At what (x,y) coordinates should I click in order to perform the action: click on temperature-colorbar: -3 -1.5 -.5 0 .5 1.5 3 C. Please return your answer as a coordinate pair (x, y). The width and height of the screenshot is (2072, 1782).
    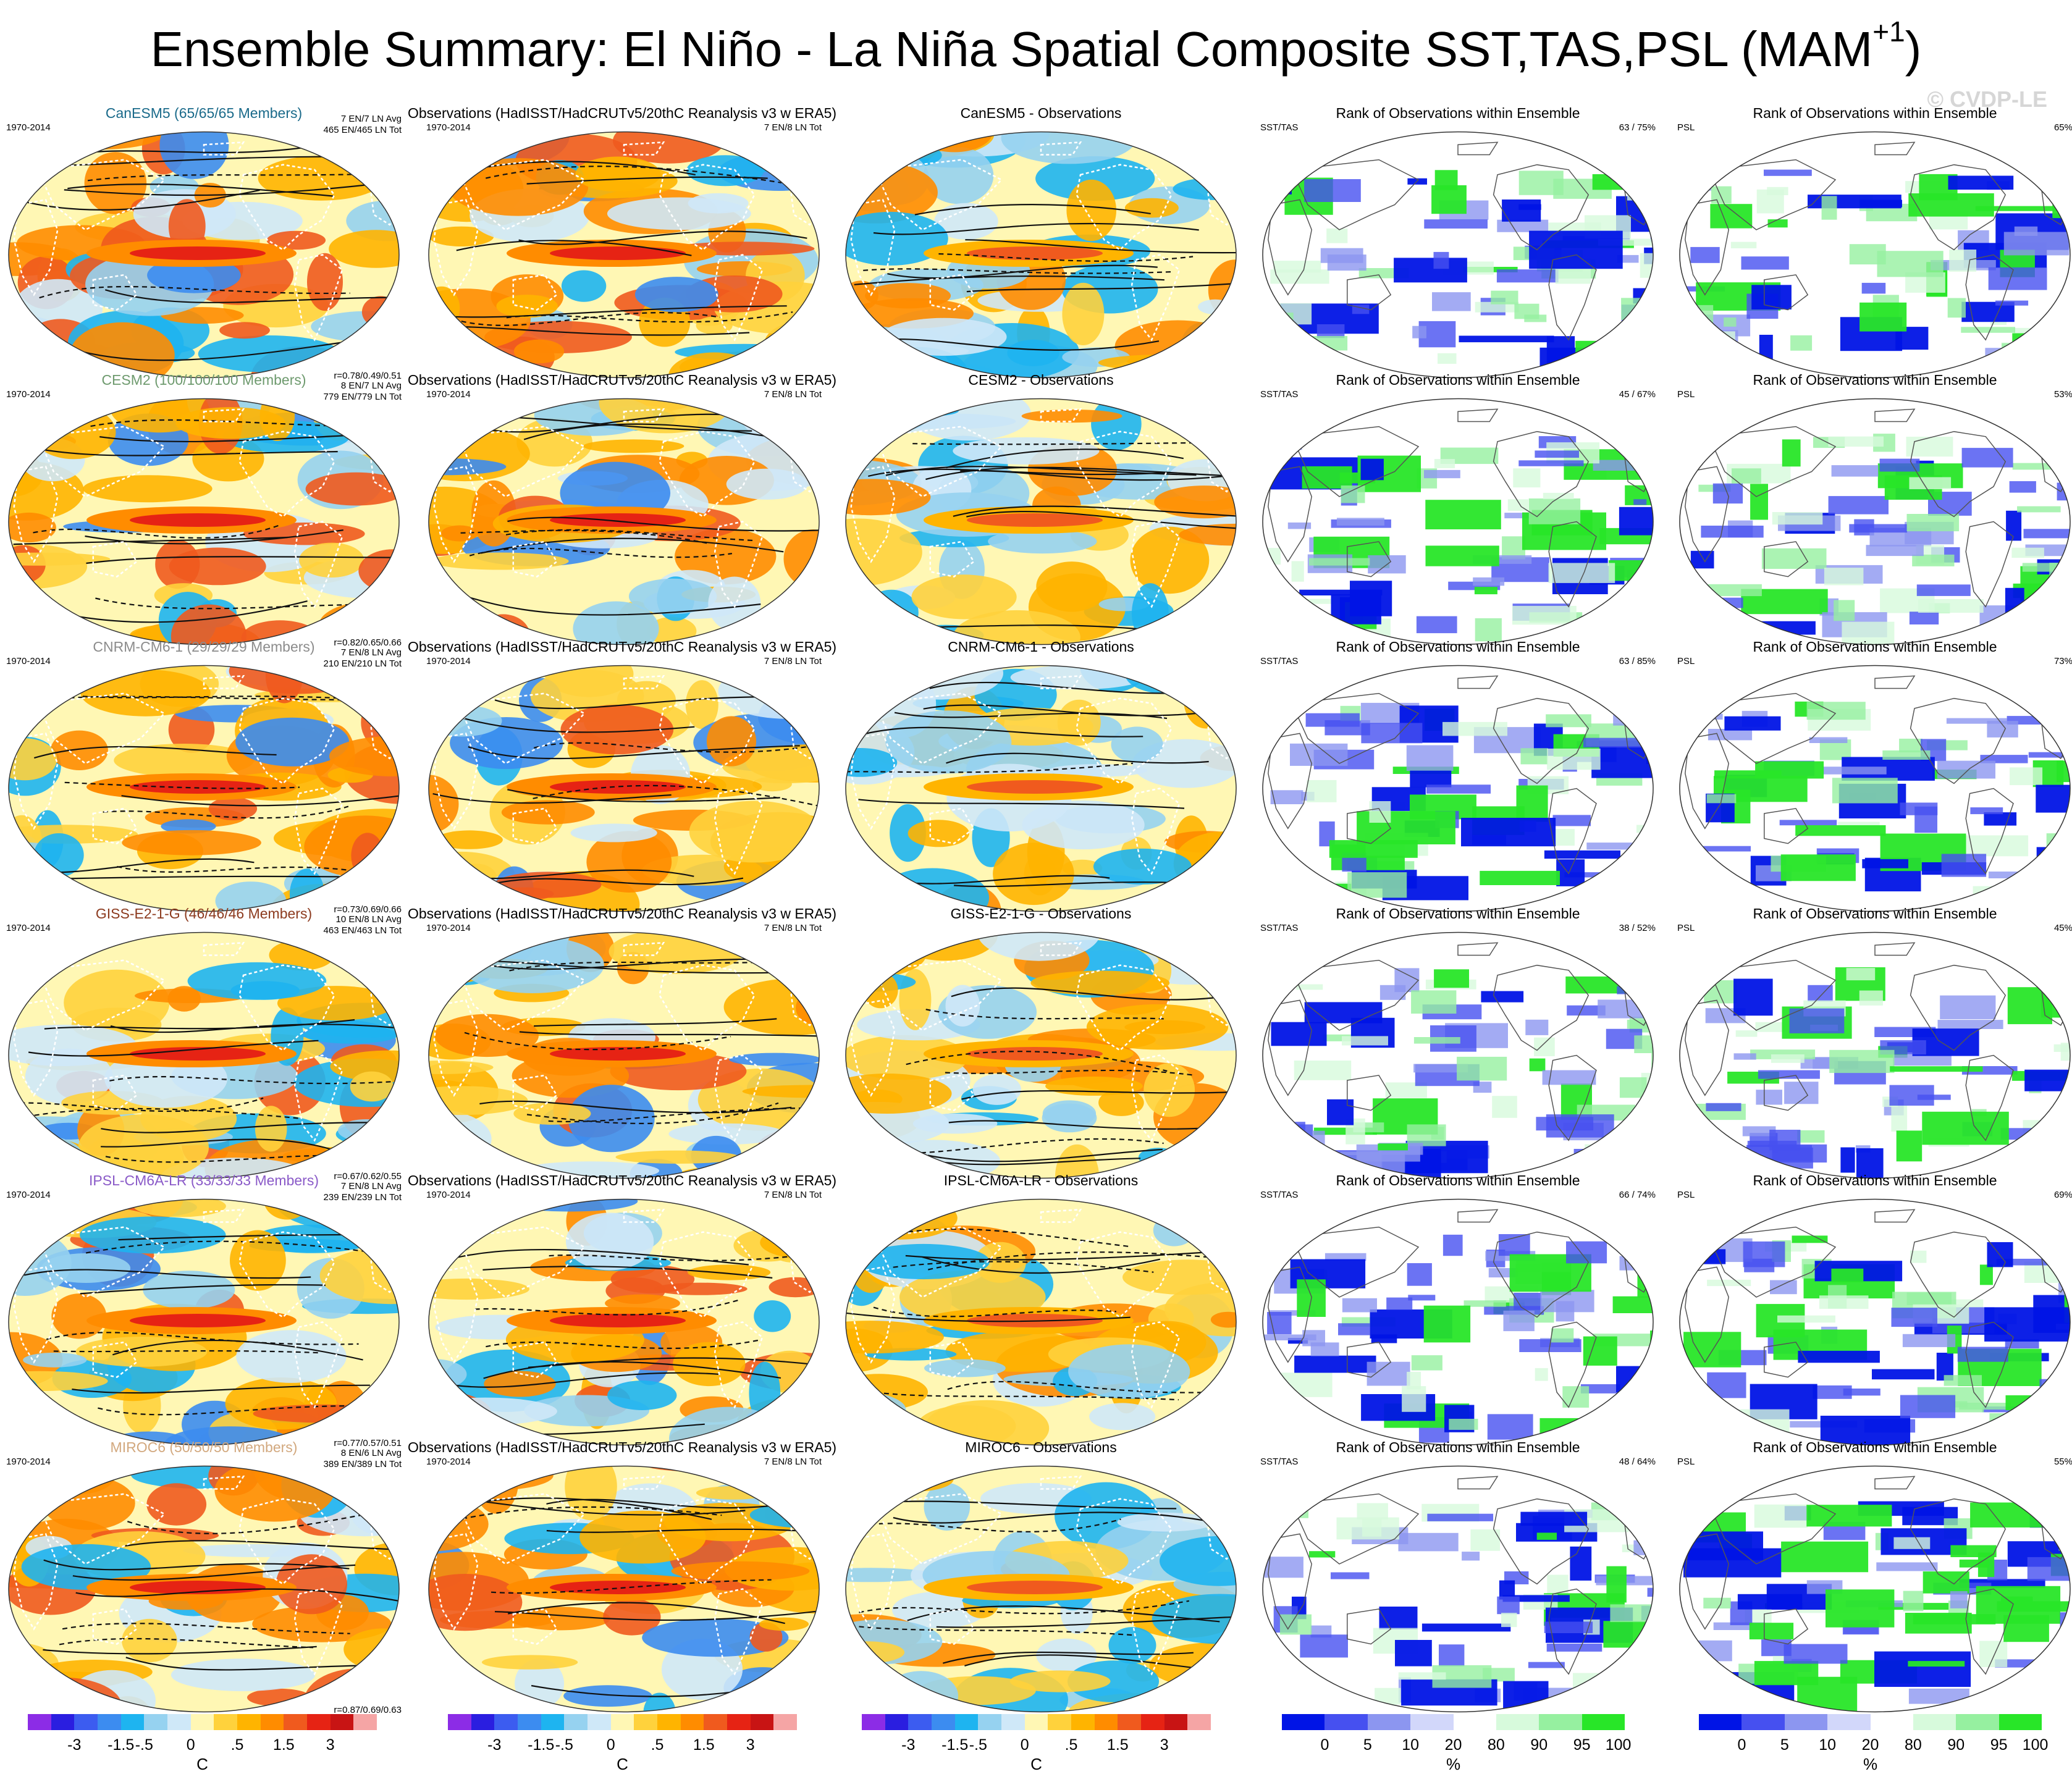
    Looking at the image, I should click on (1036, 1745).